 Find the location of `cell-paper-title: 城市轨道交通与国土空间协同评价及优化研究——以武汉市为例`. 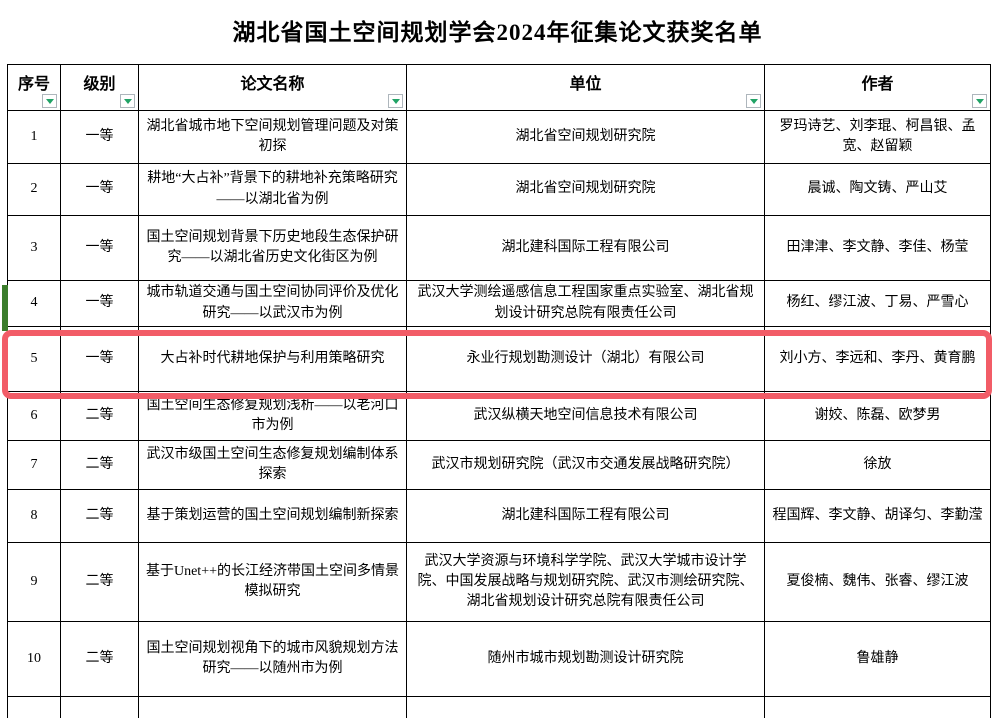

cell-paper-title: 城市轨道交通与国土空间协同评价及优化研究——以武汉市为例 is located at coordinates (272, 303).